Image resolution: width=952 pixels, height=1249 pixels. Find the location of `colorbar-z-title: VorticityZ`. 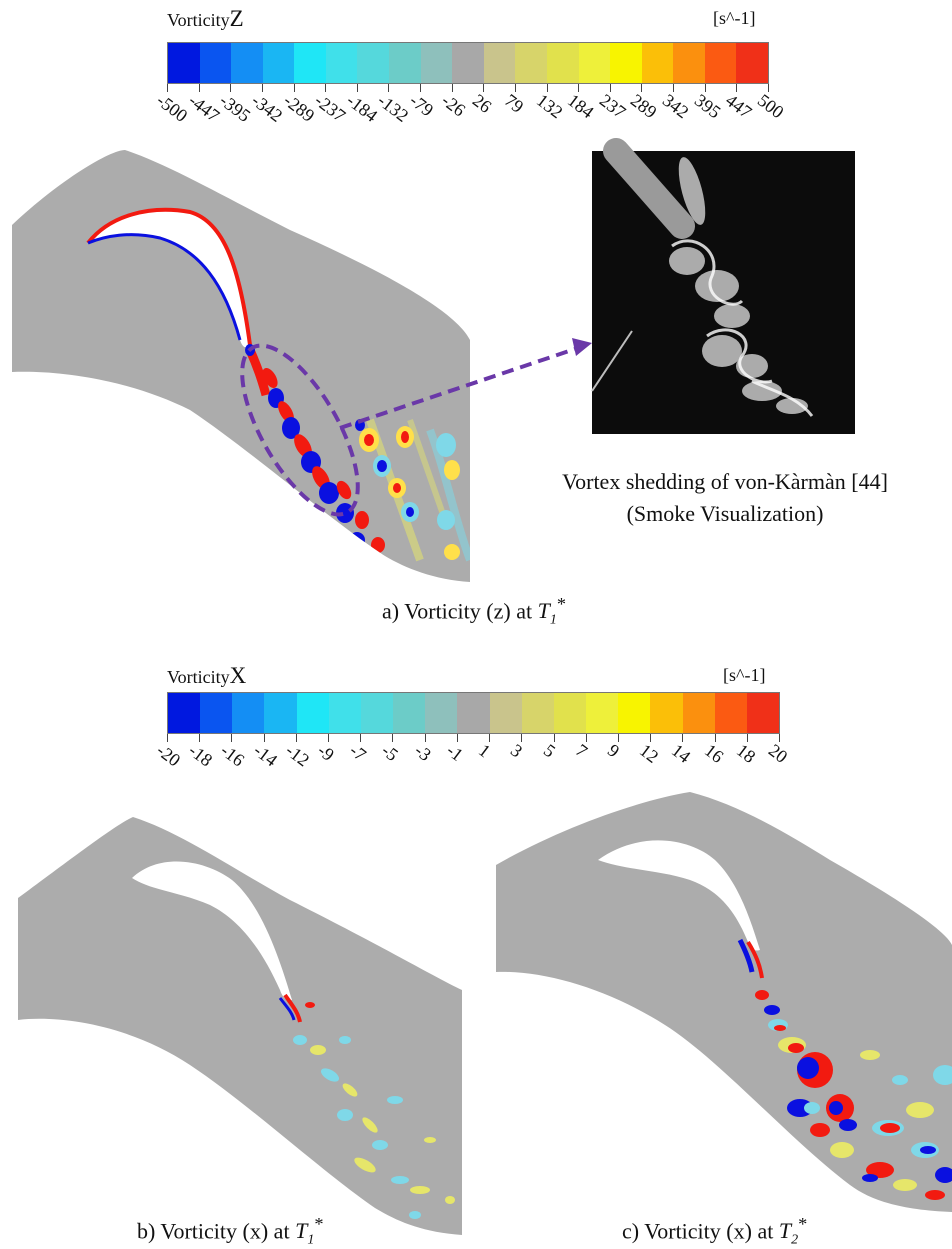

colorbar-z-title: VorticityZ is located at coordinates (205, 18).